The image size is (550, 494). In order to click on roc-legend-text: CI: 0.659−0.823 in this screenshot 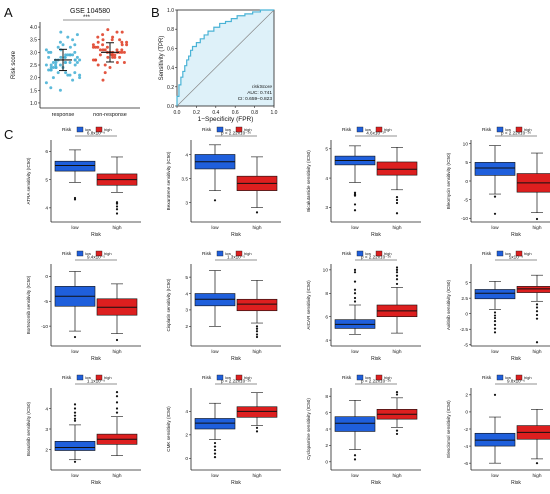, I will do `click(255, 99)`.